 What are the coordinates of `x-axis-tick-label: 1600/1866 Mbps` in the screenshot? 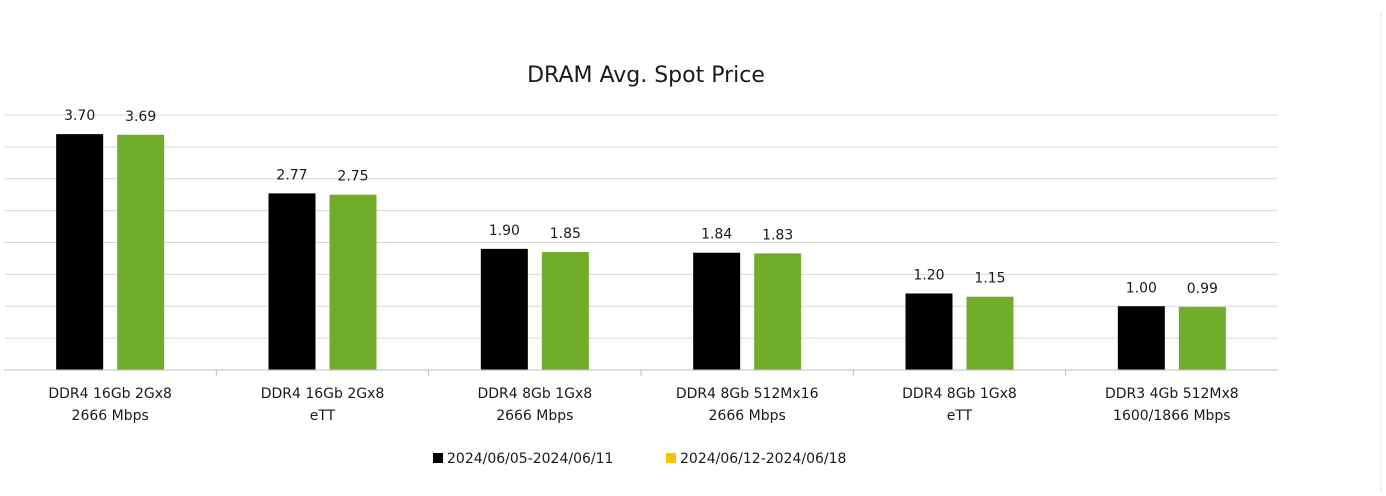 It's located at (1172, 416).